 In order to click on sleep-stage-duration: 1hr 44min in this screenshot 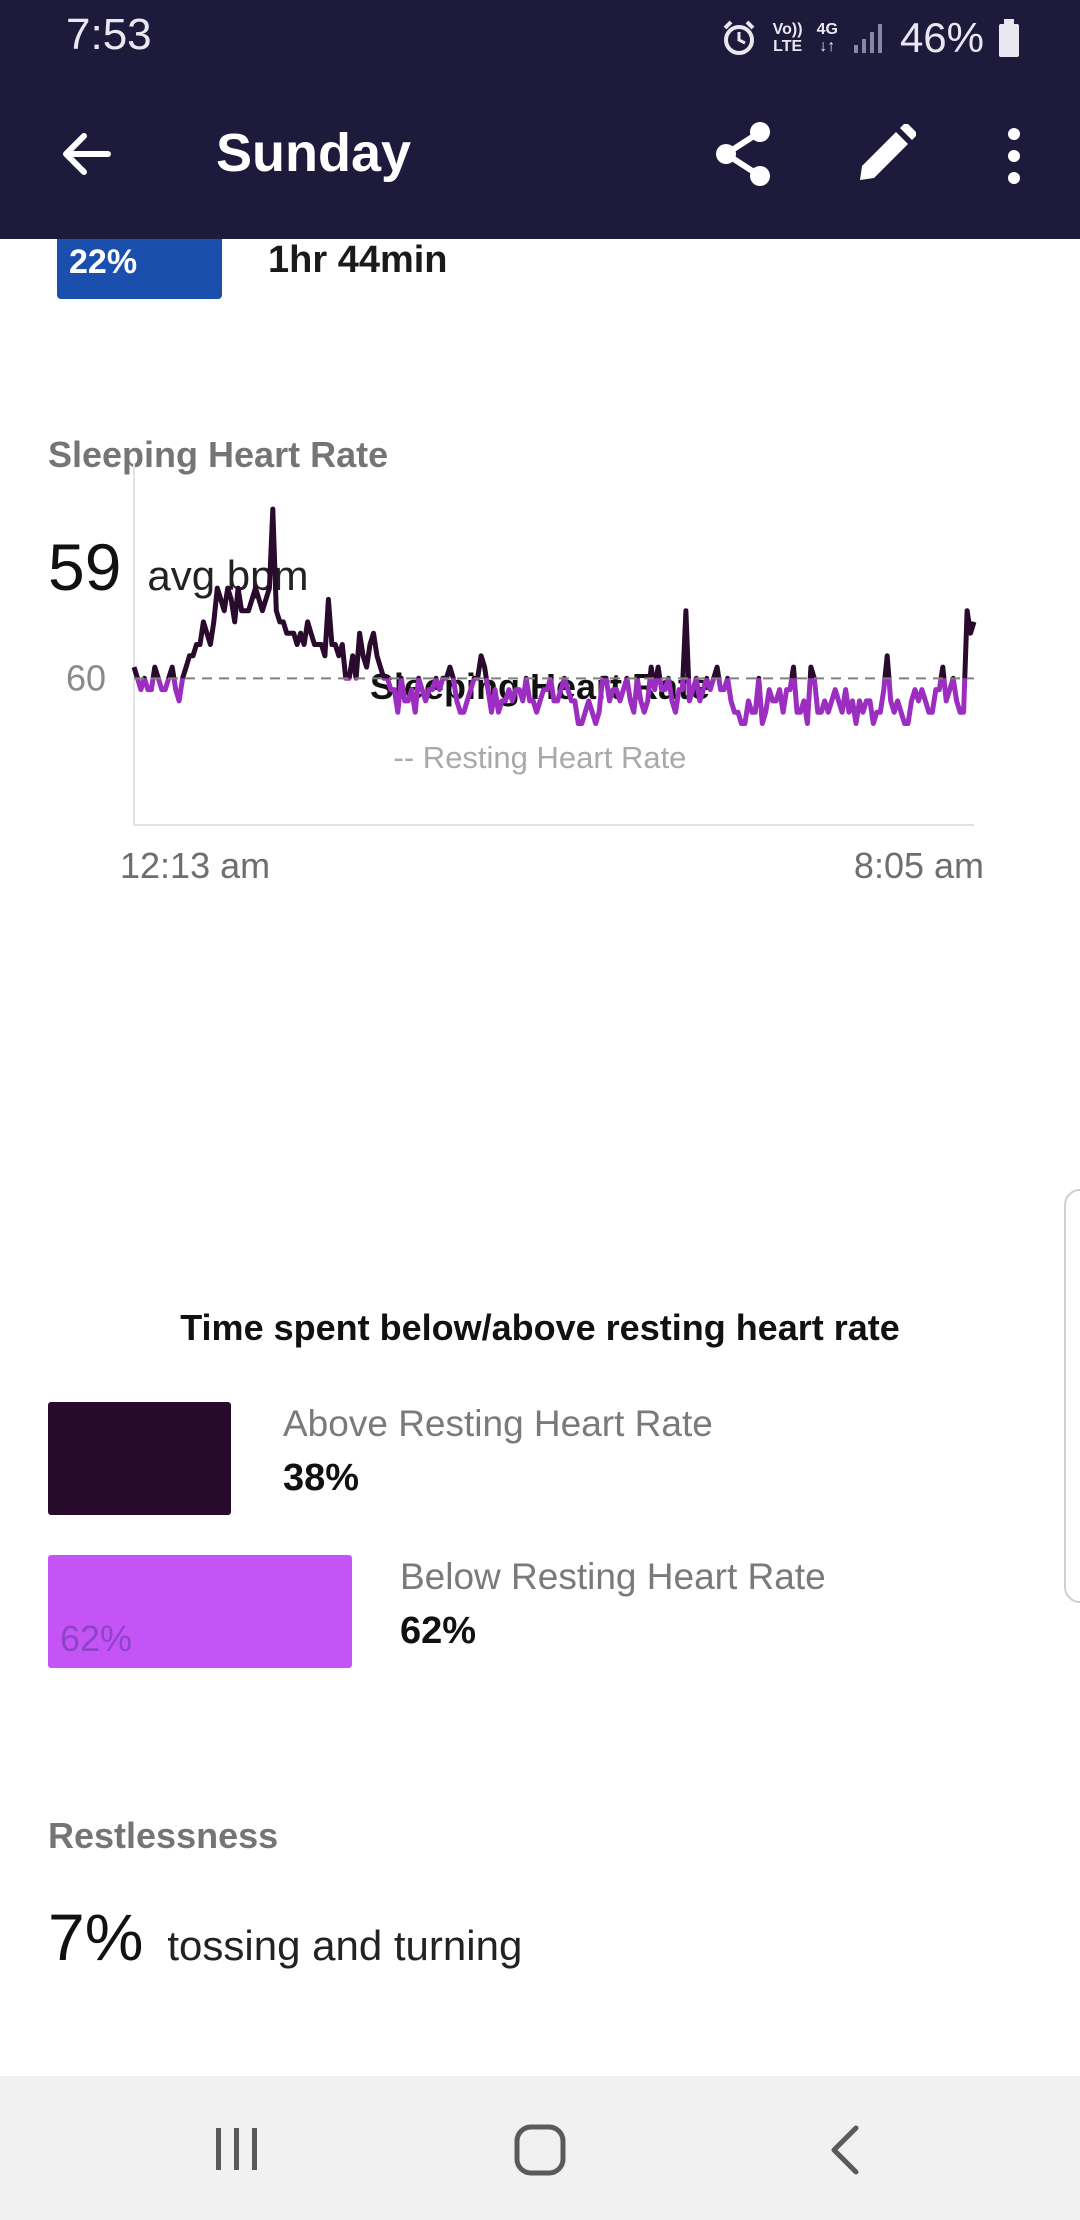, I will do `click(358, 260)`.